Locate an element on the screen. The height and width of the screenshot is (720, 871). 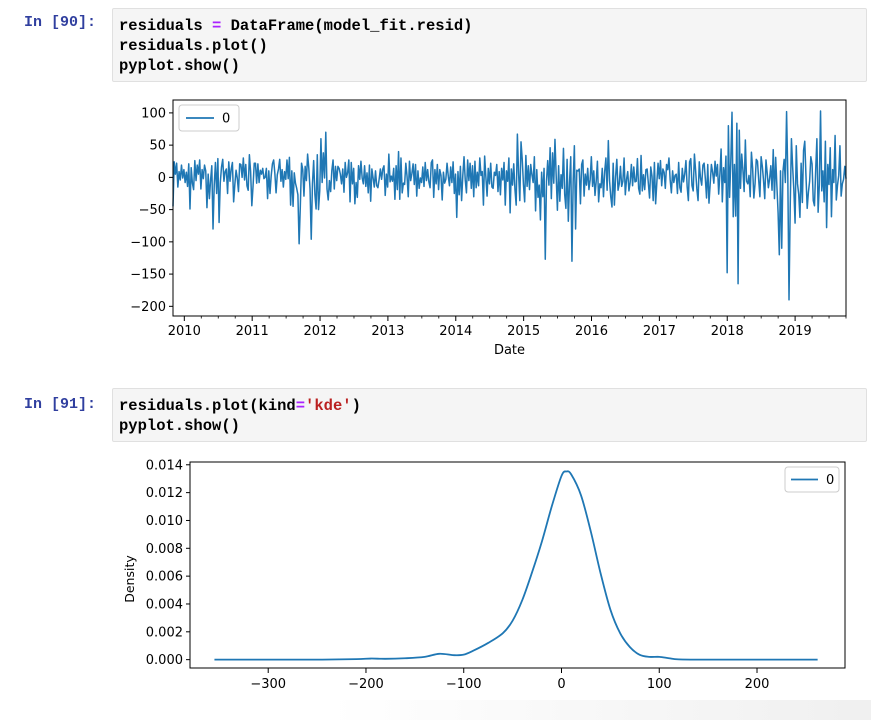
x-tick-label: 200 is located at coordinates (757, 684).